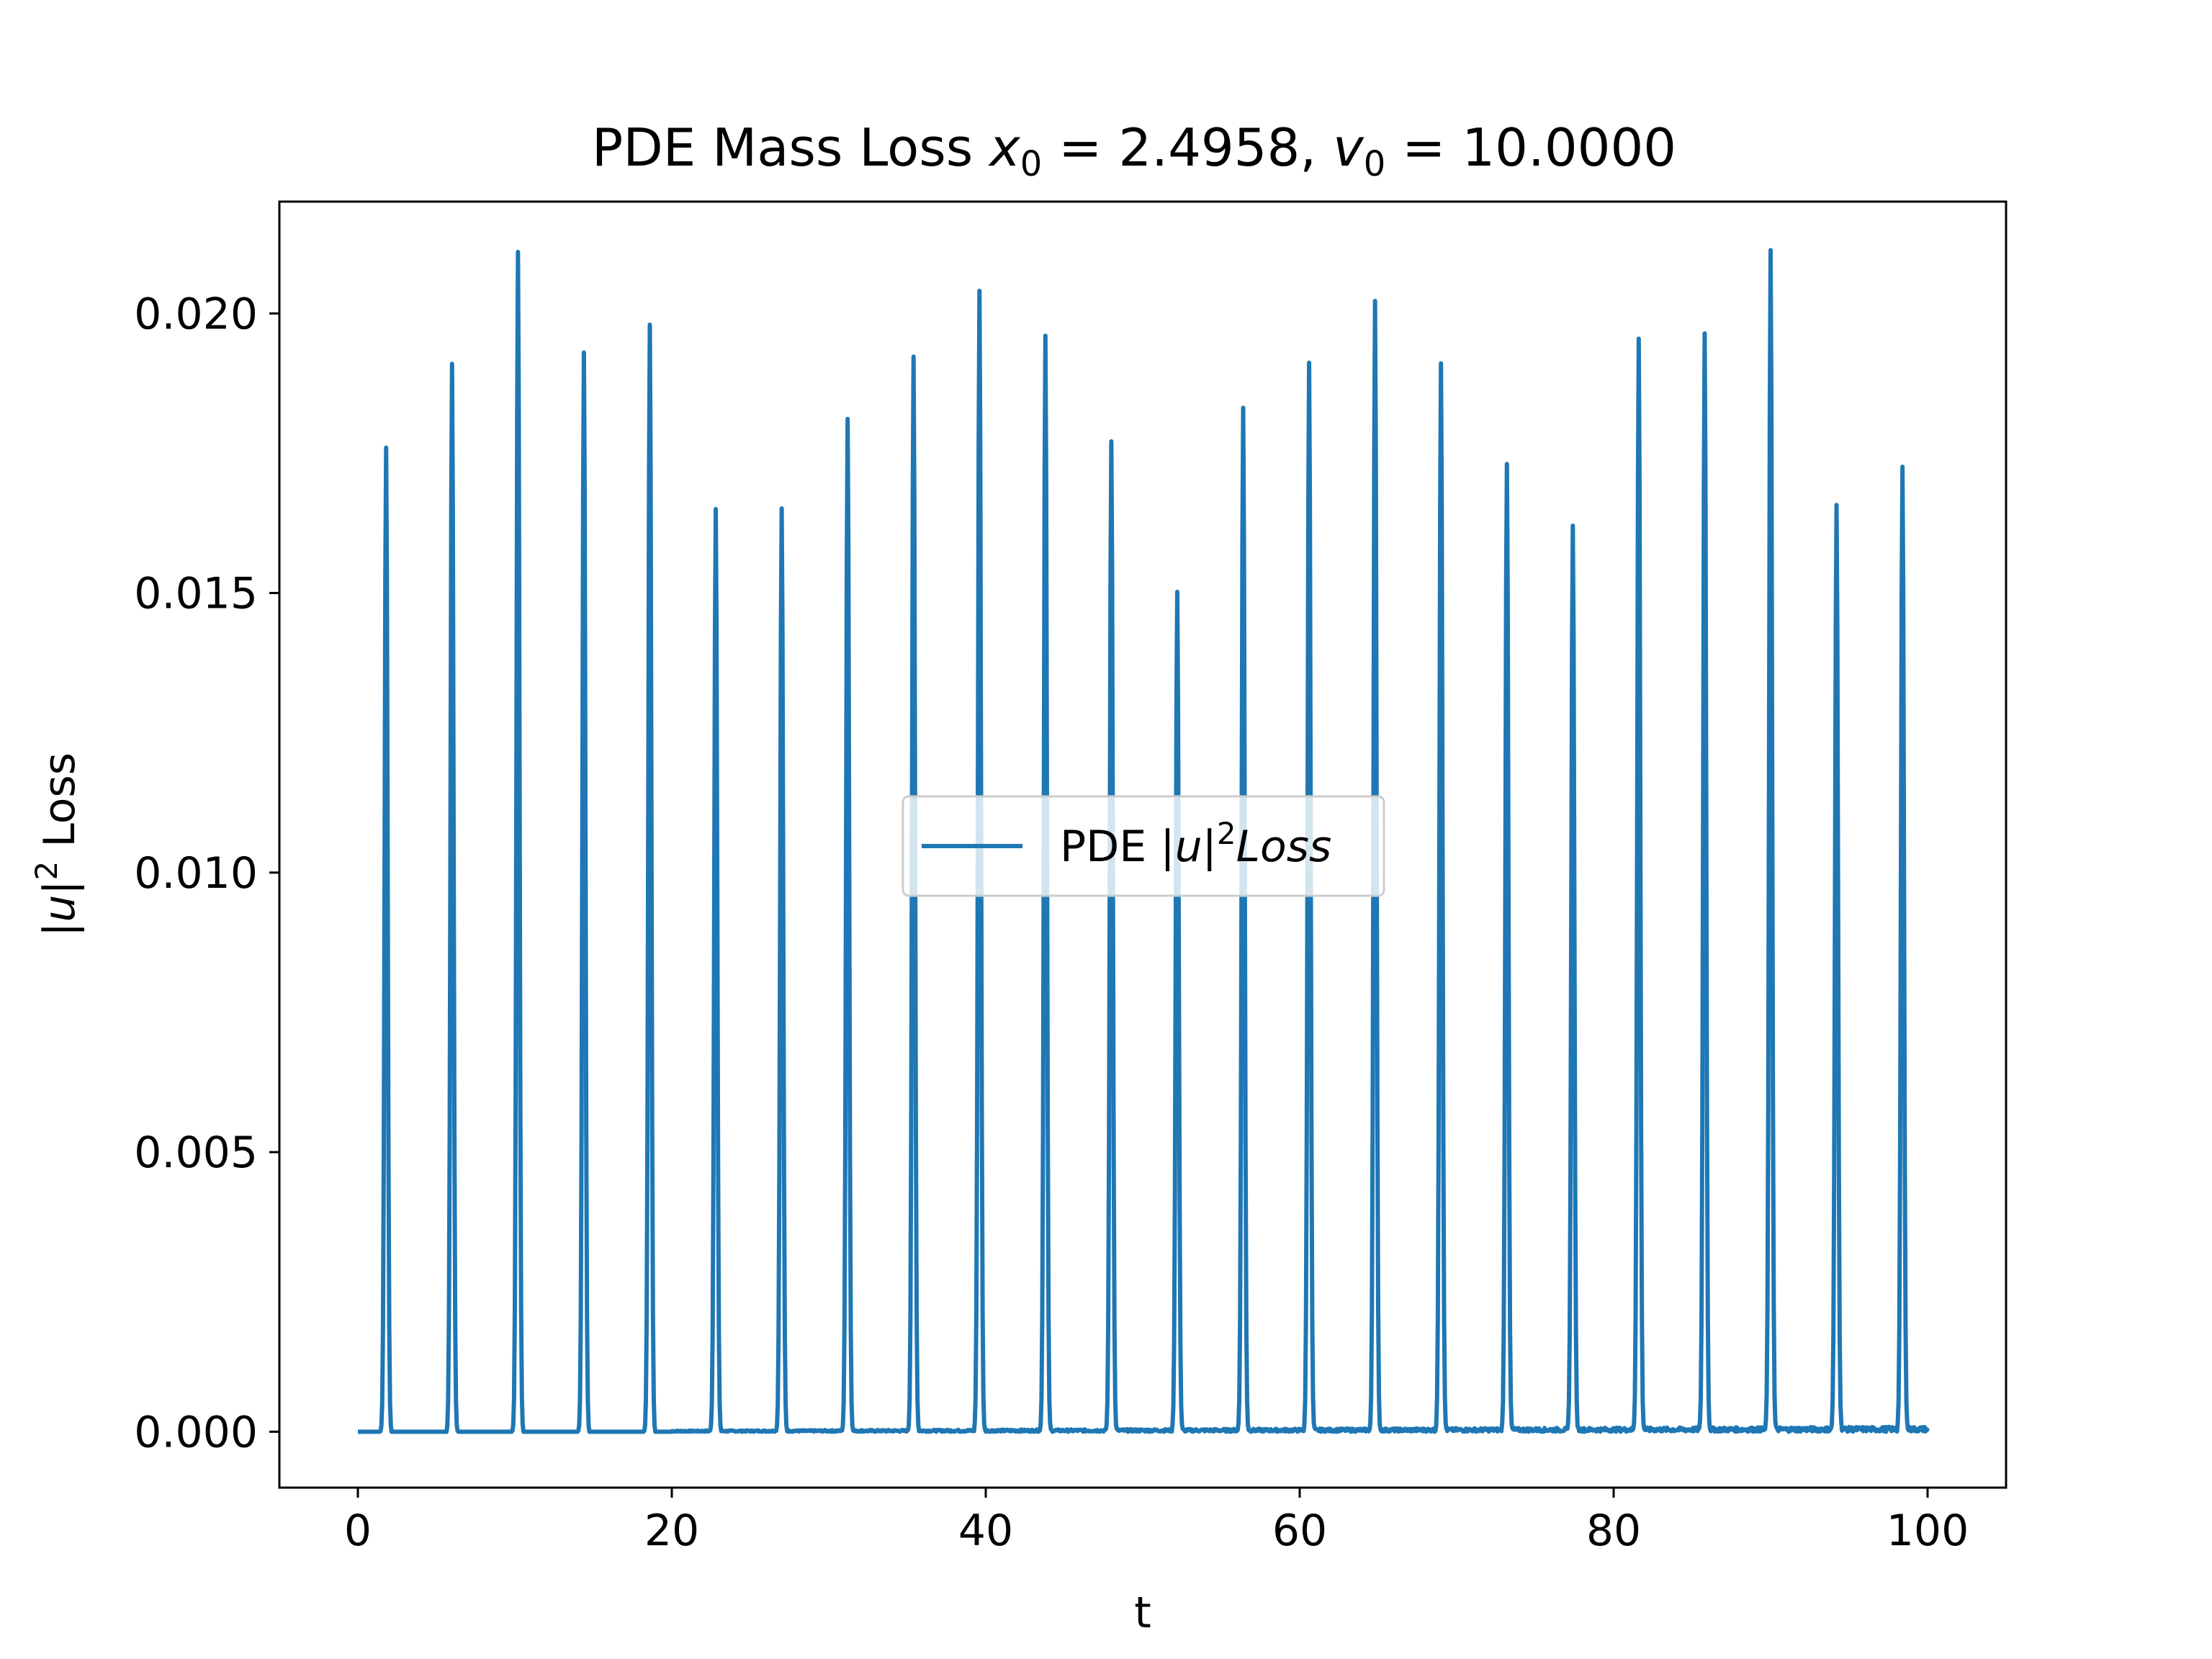 The width and height of the screenshot is (2212, 1659). I want to click on y-tick-label: 0.005, so click(196, 1153).